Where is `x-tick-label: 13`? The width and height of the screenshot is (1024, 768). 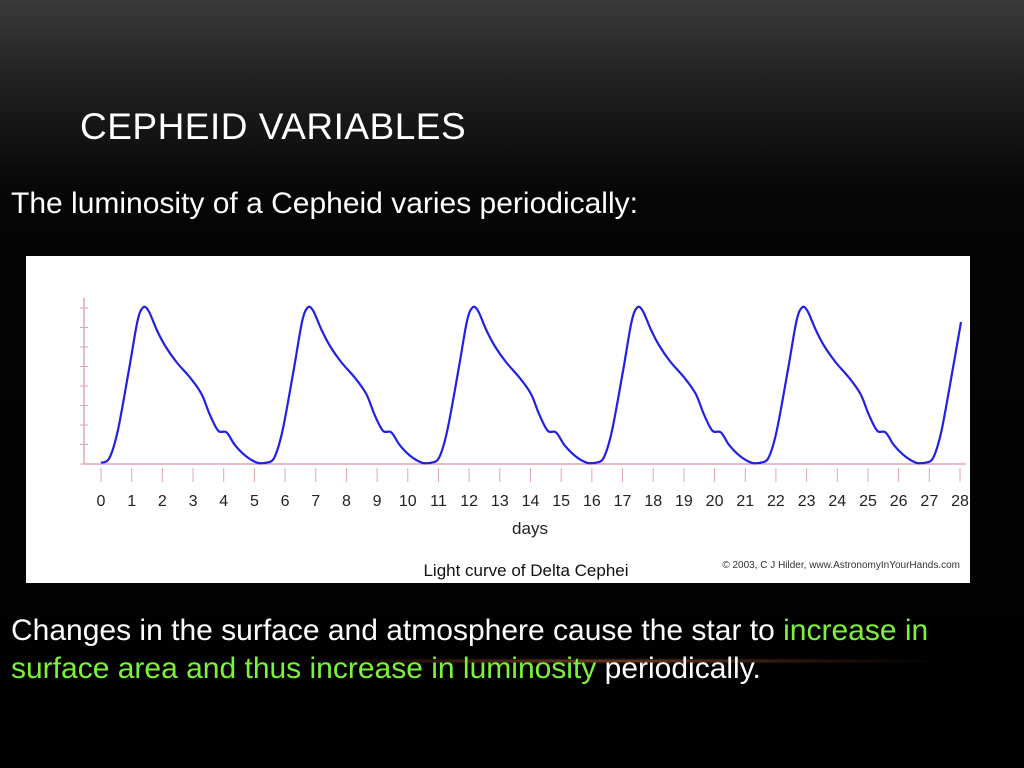 x-tick-label: 13 is located at coordinates (500, 501).